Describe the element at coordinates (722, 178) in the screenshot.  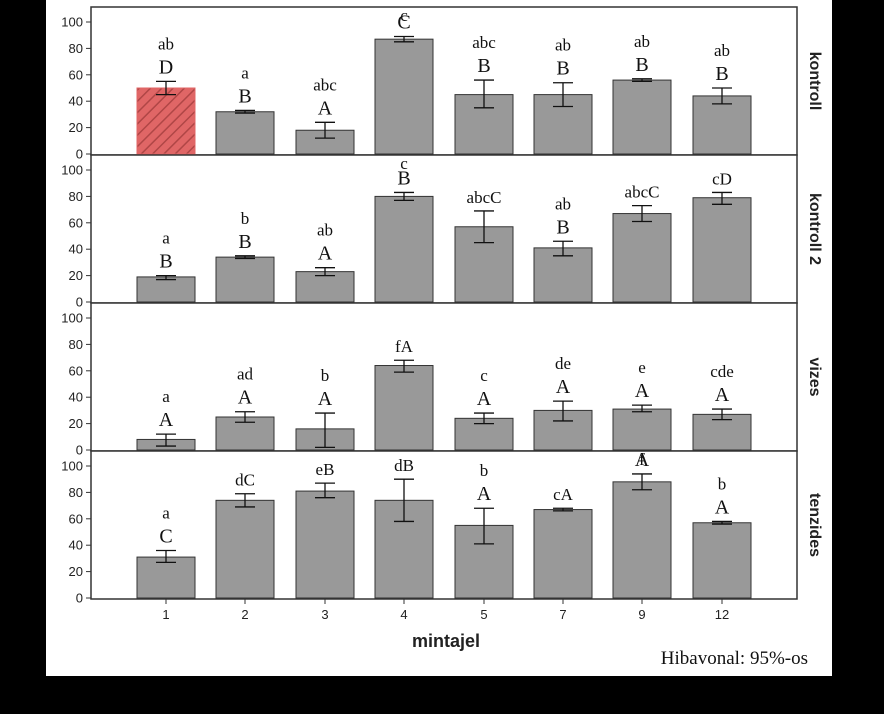
I see `significance-letter-lower: cD` at that location.